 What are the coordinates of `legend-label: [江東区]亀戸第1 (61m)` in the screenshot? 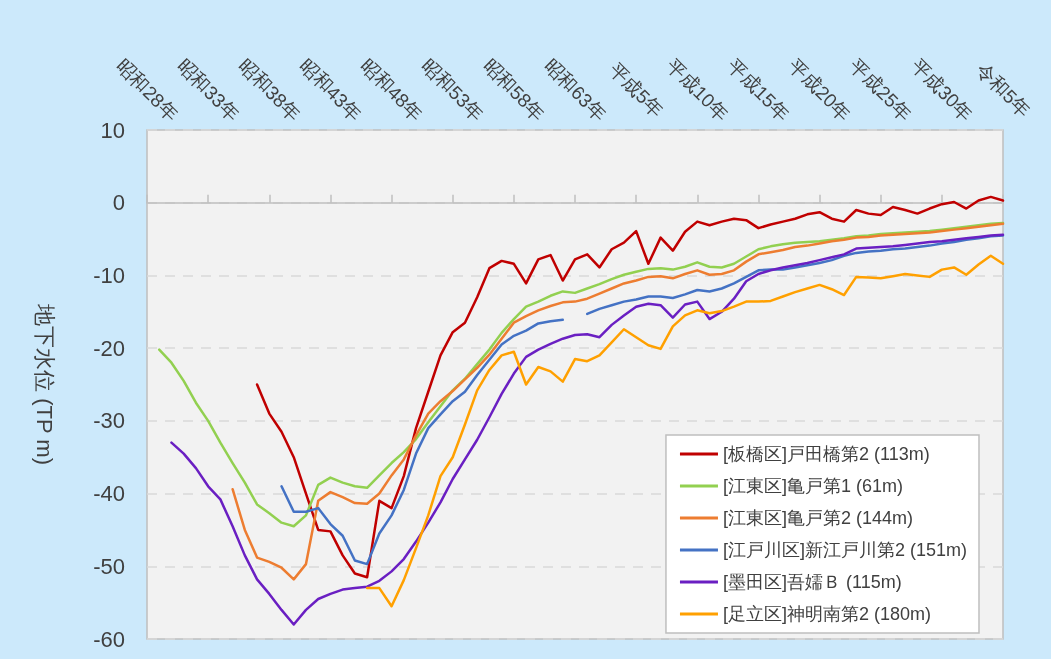 It's located at (812, 486).